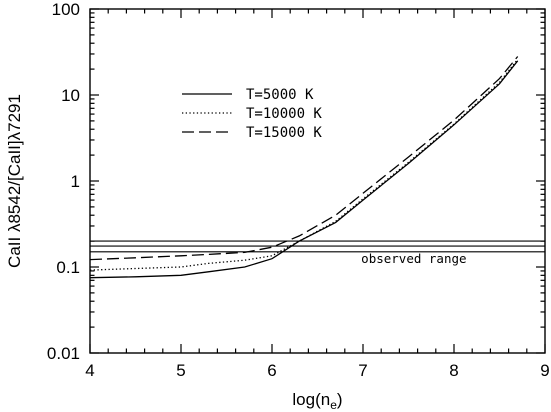 The width and height of the screenshot is (551, 412). Describe the element at coordinates (89, 370) in the screenshot. I see `x-tick-label: 4` at that location.